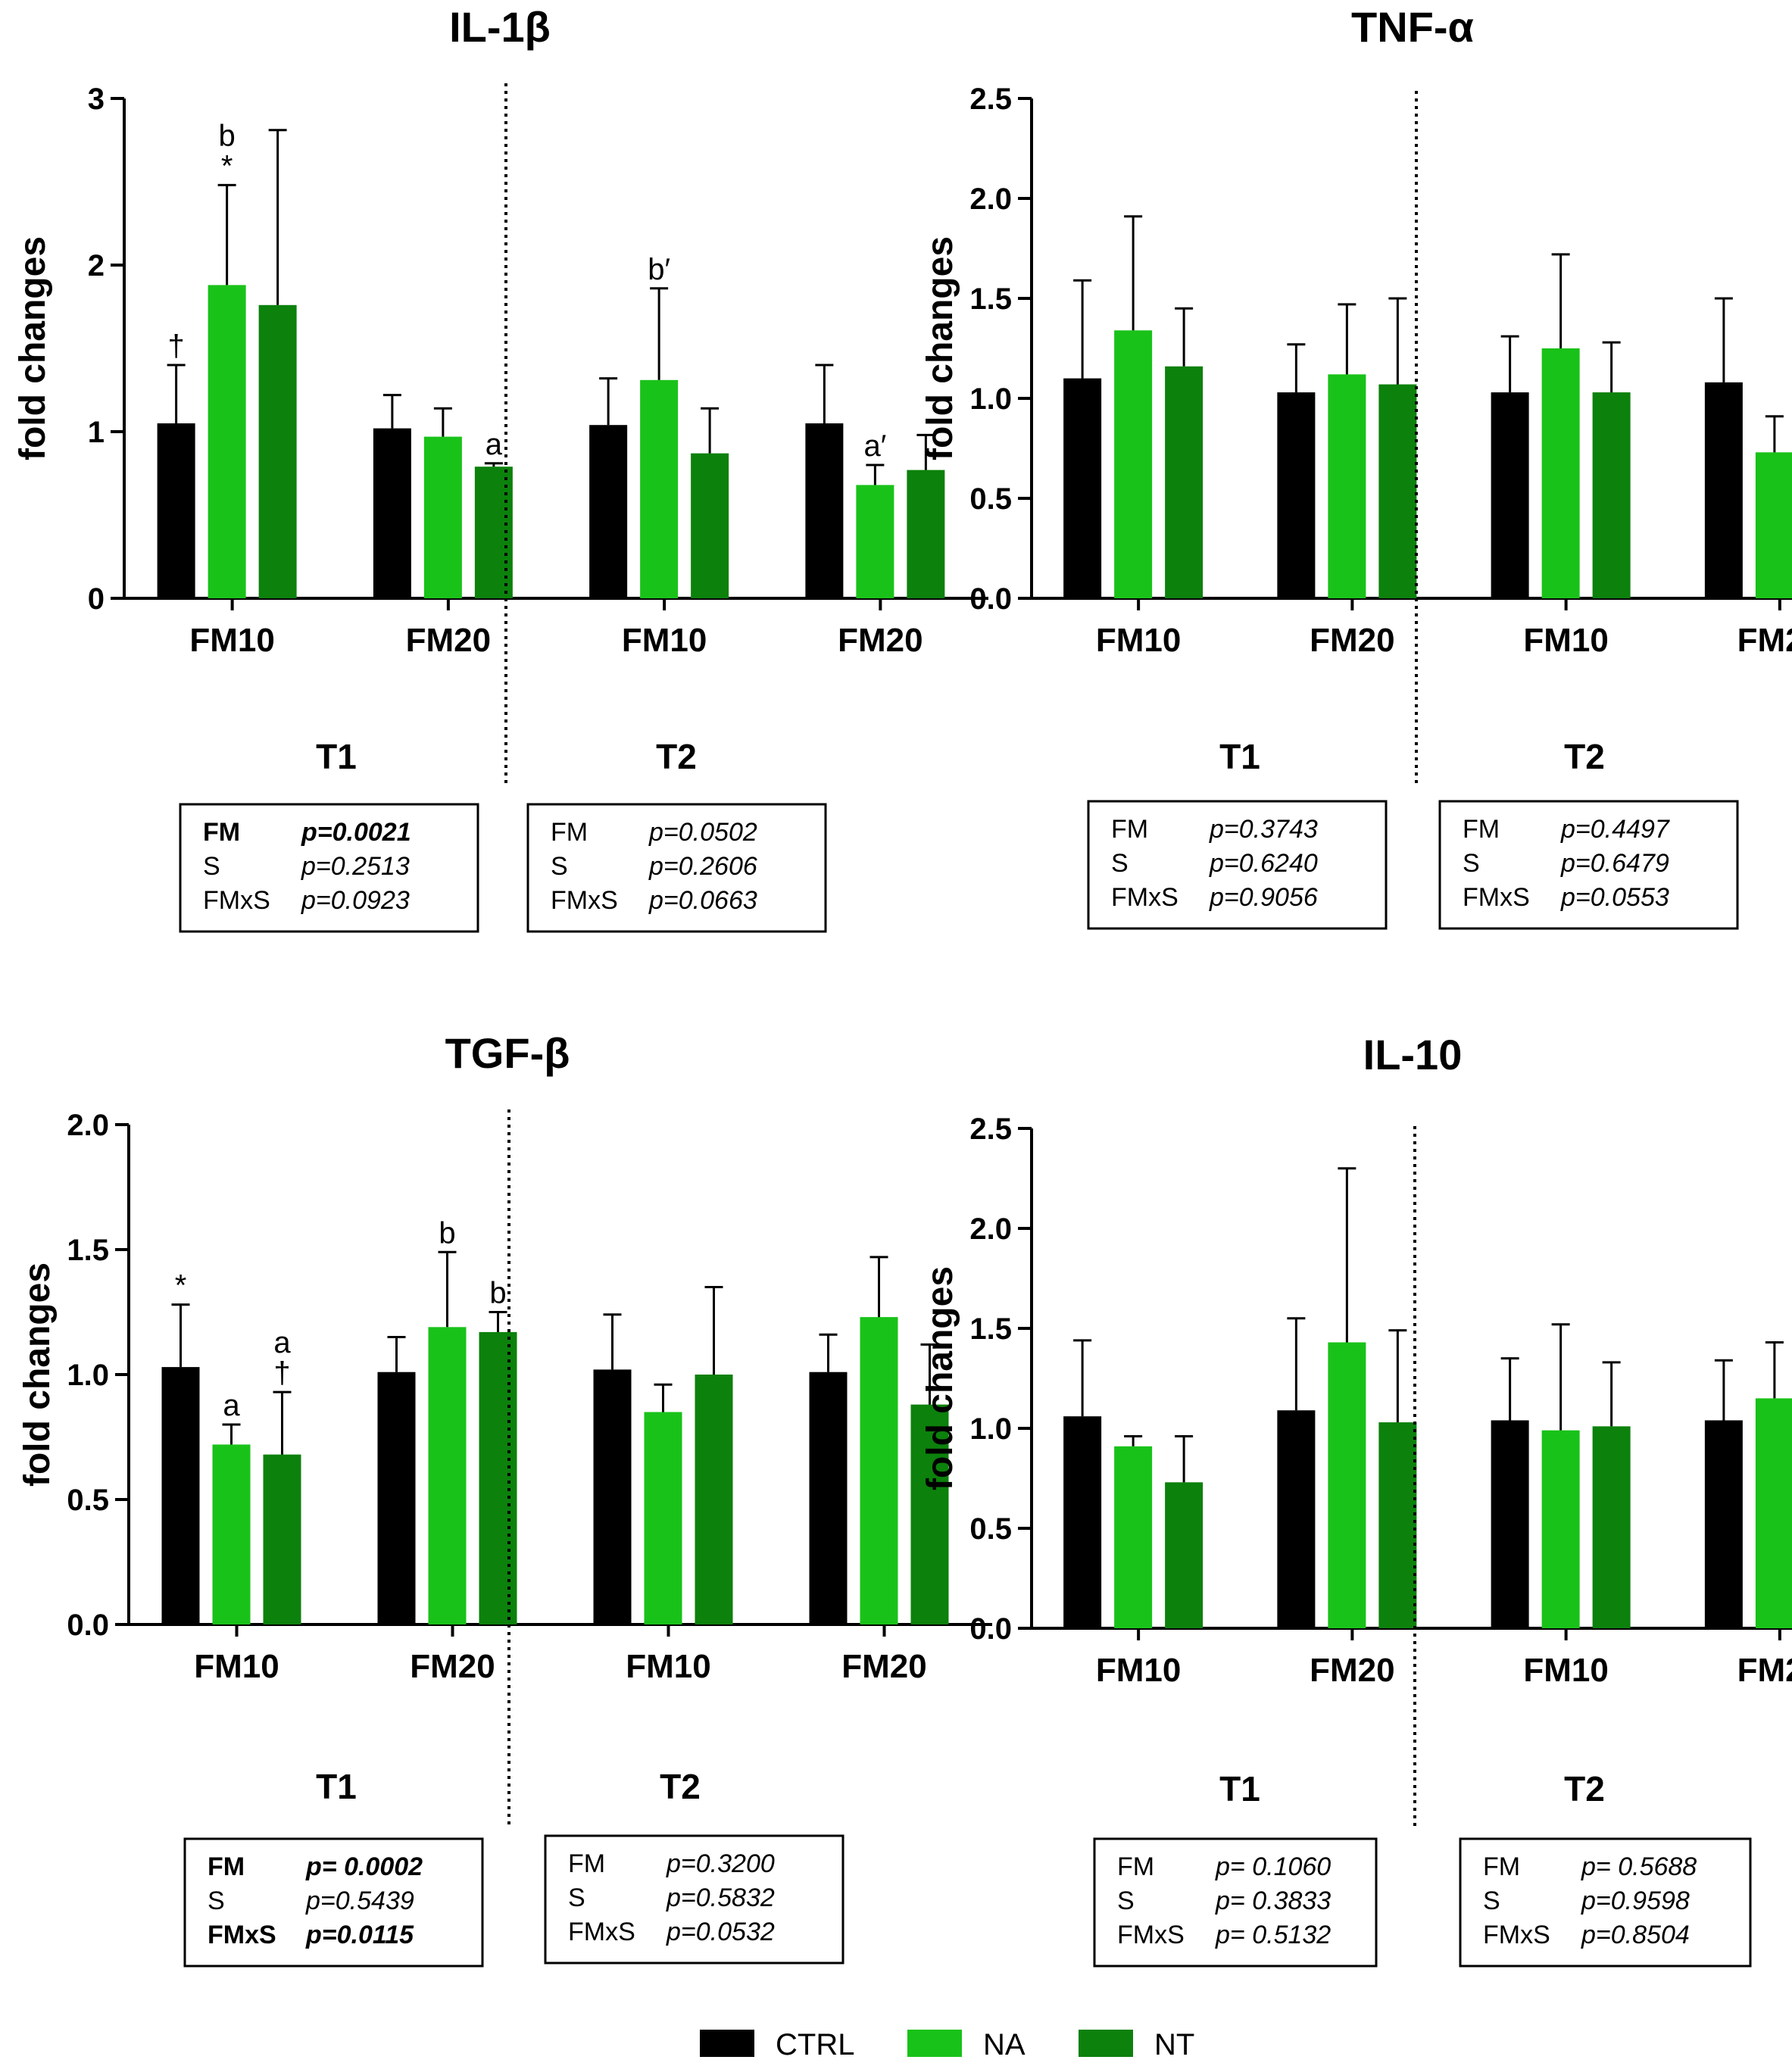  Describe the element at coordinates (1174, 2045) in the screenshot. I see `legend-label: NT` at that location.